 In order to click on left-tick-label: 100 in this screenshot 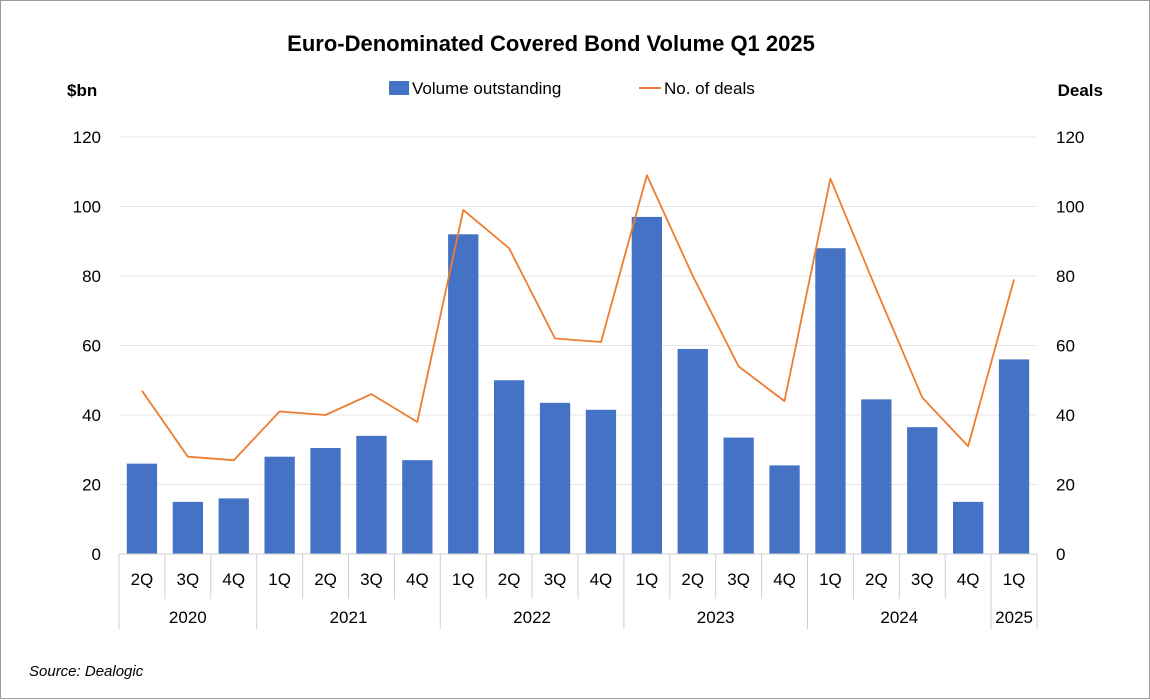, I will do `click(87, 207)`.